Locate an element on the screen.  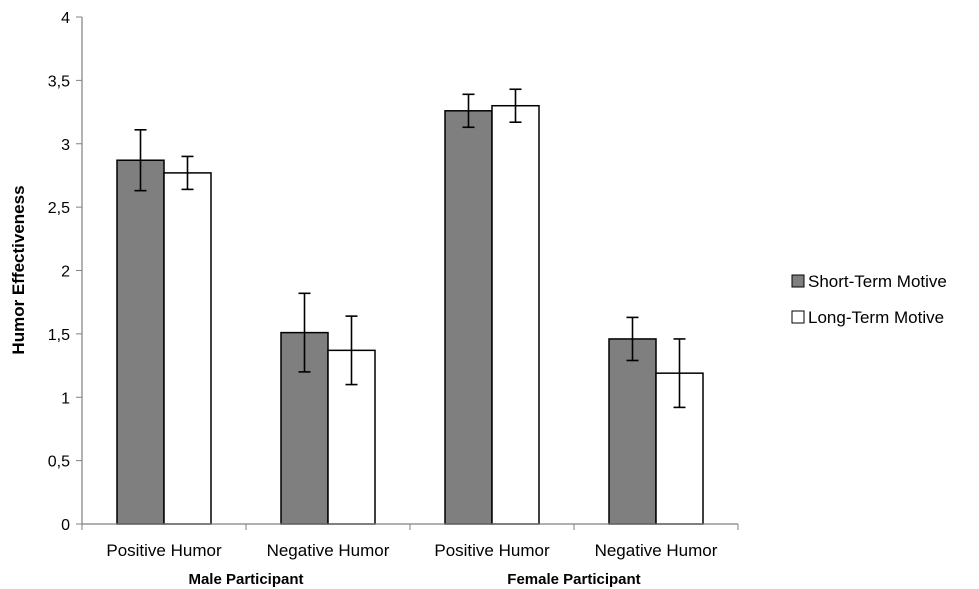
legend-swatch-short-term is located at coordinates (798, 281).